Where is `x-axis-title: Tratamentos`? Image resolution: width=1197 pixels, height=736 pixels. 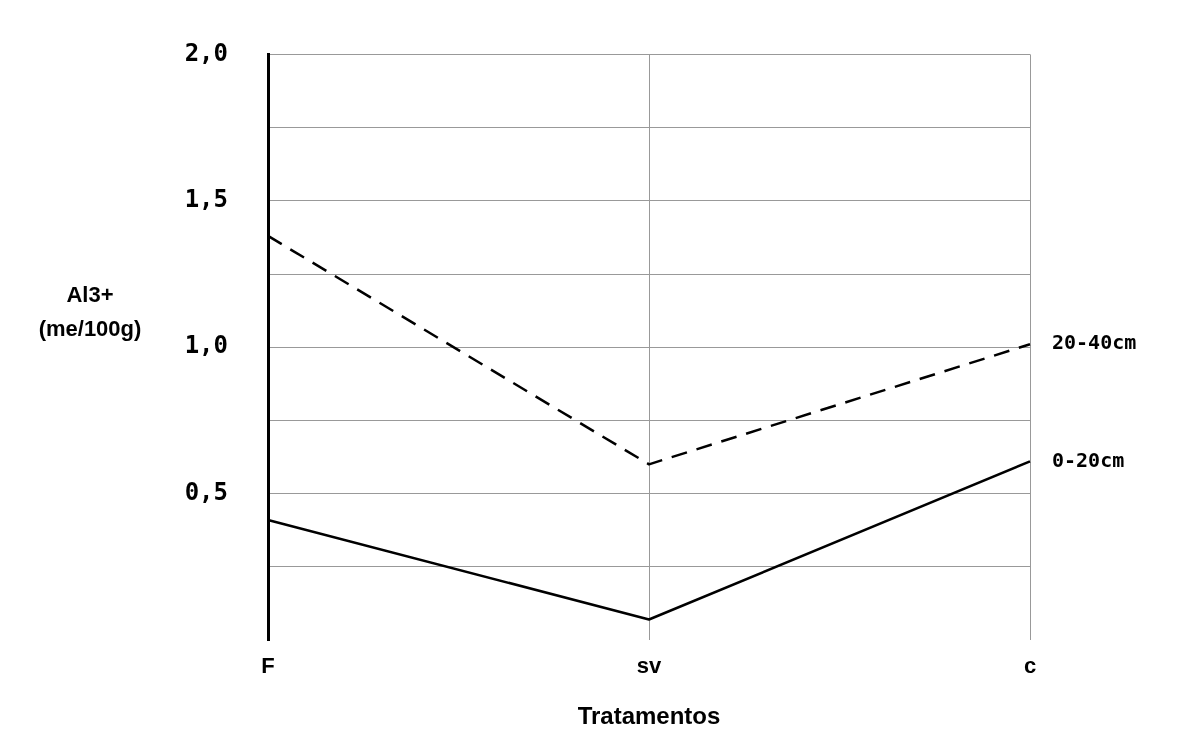 x-axis-title: Tratamentos is located at coordinates (649, 716).